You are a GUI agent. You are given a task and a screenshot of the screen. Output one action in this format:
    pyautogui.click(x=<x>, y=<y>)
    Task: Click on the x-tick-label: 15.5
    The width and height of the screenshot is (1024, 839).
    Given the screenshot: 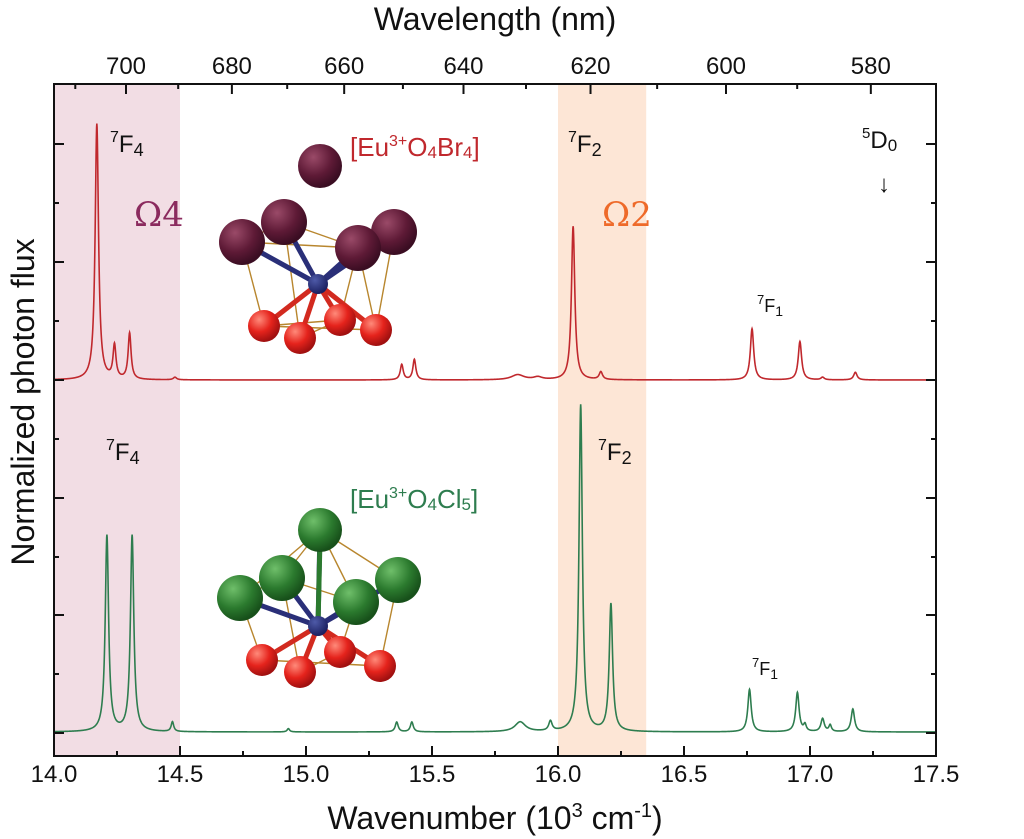 What is the action you would take?
    pyautogui.click(x=432, y=774)
    